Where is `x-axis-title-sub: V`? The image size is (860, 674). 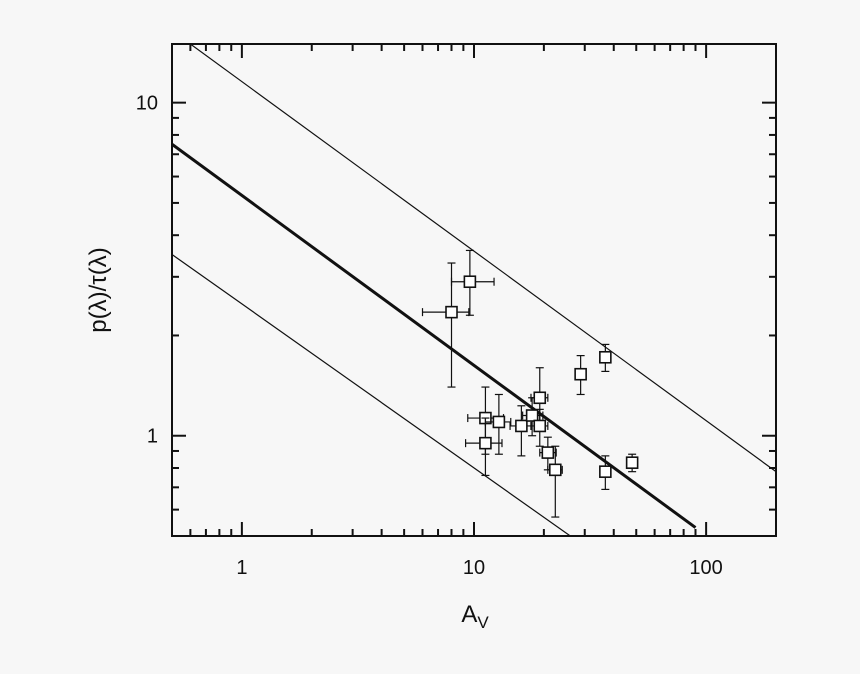
x-axis-title-sub: V is located at coordinates (483, 622).